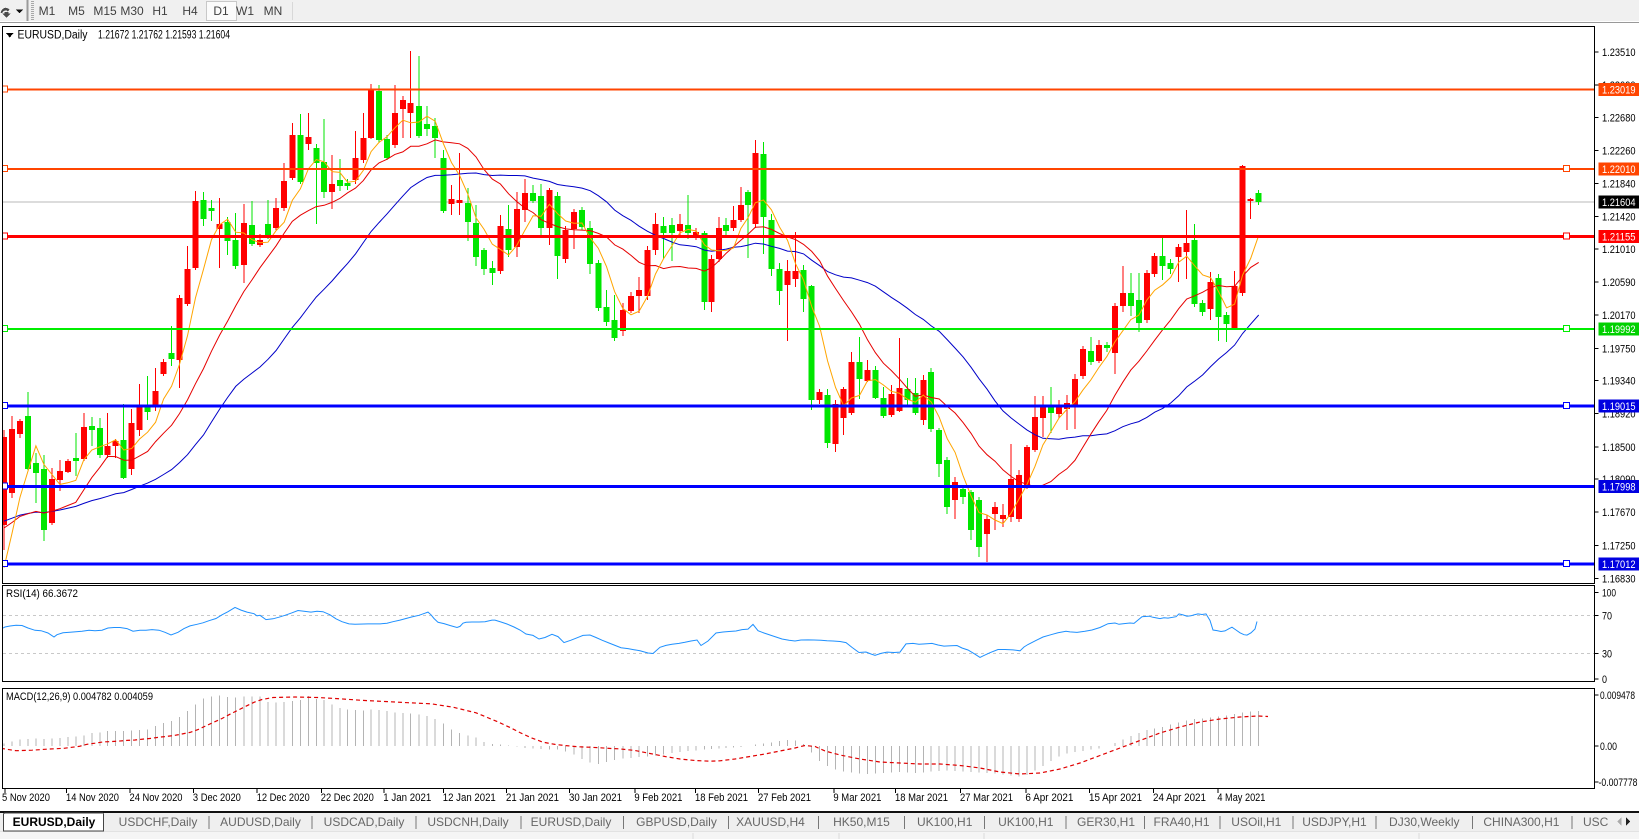  What do you see at coordinates (407, 798) in the screenshot?
I see `svg-text: 1 Jan 2021` at bounding box center [407, 798].